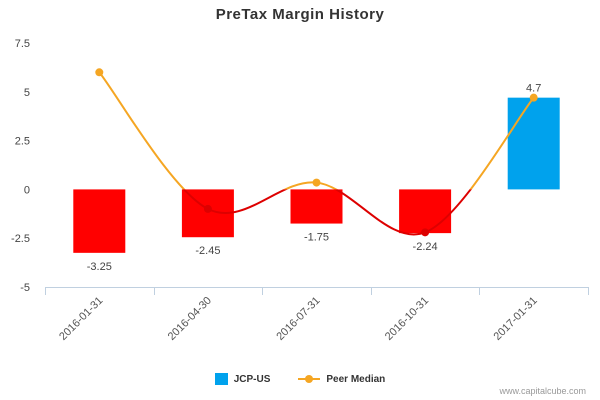 This screenshot has width=600, height=400. What do you see at coordinates (407, 319) in the screenshot?
I see `x-tick-label: 2016-10-31` at bounding box center [407, 319].